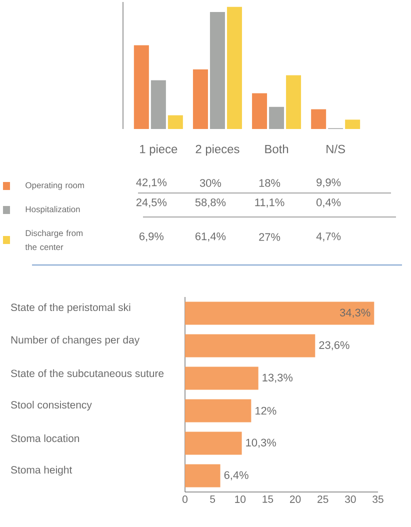 This screenshot has width=411, height=527. Describe the element at coordinates (328, 203) in the screenshot. I see `data-label: 0,4%` at that location.